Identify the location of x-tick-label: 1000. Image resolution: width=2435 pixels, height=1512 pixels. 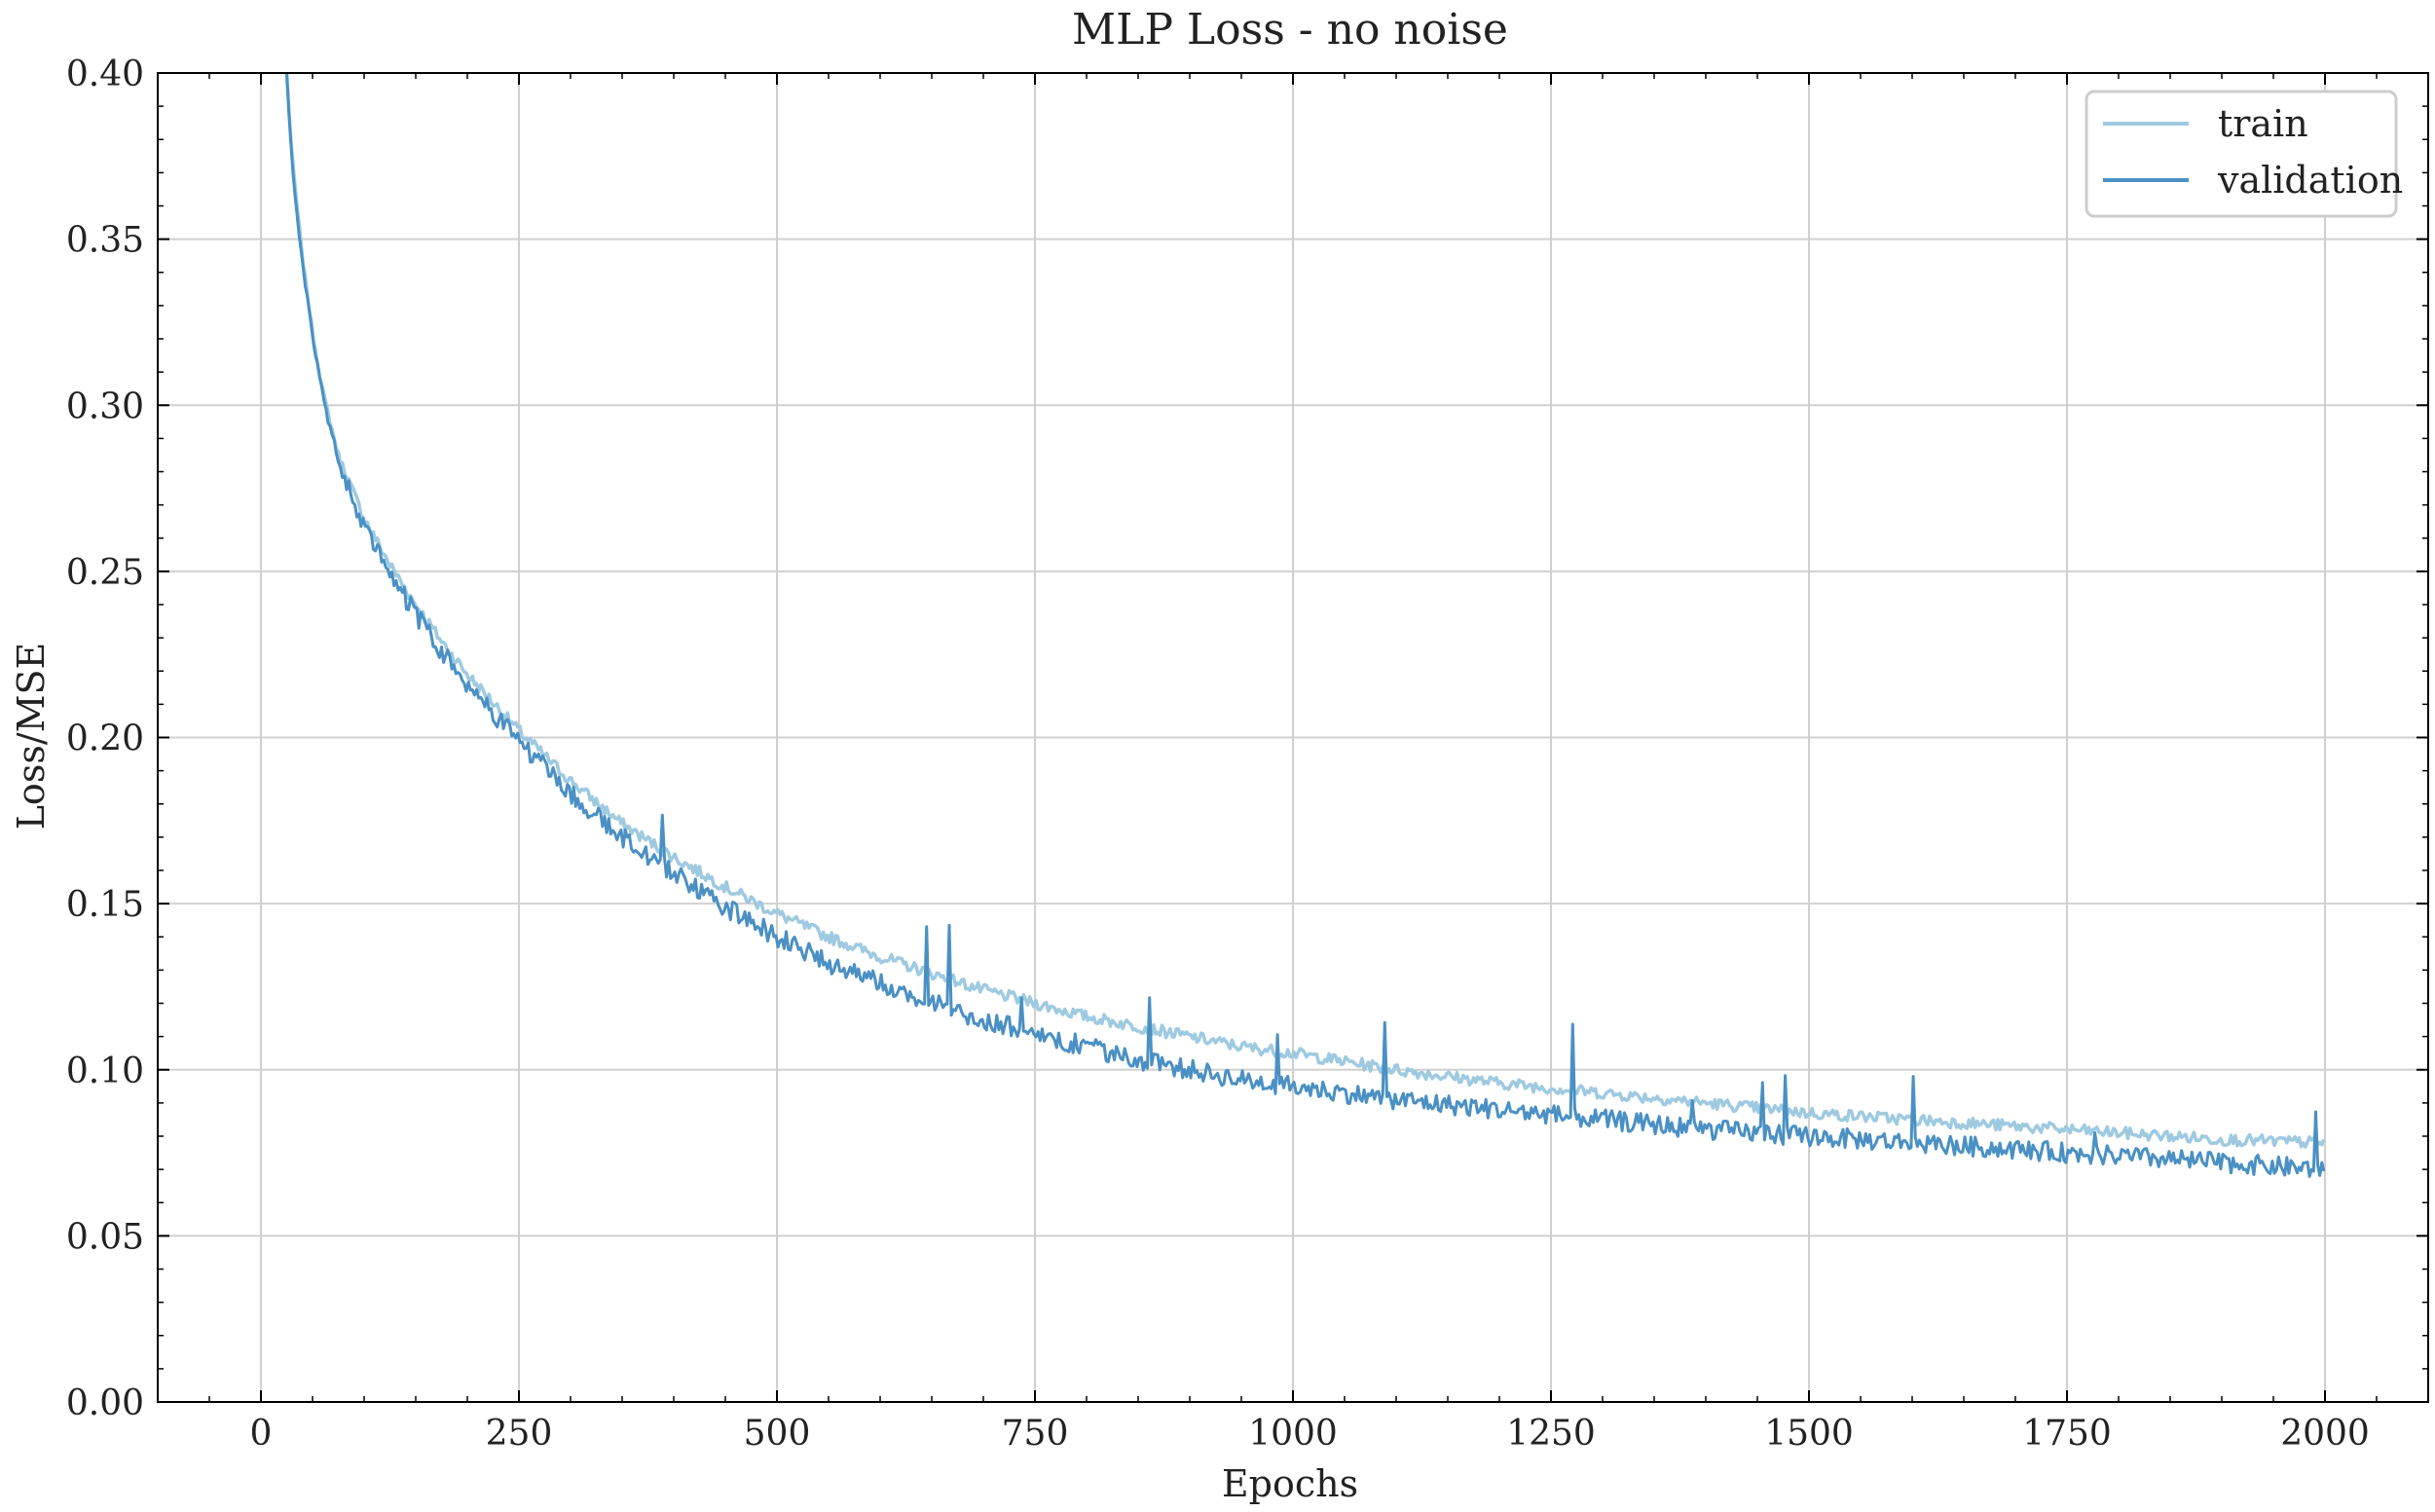
(1293, 1434).